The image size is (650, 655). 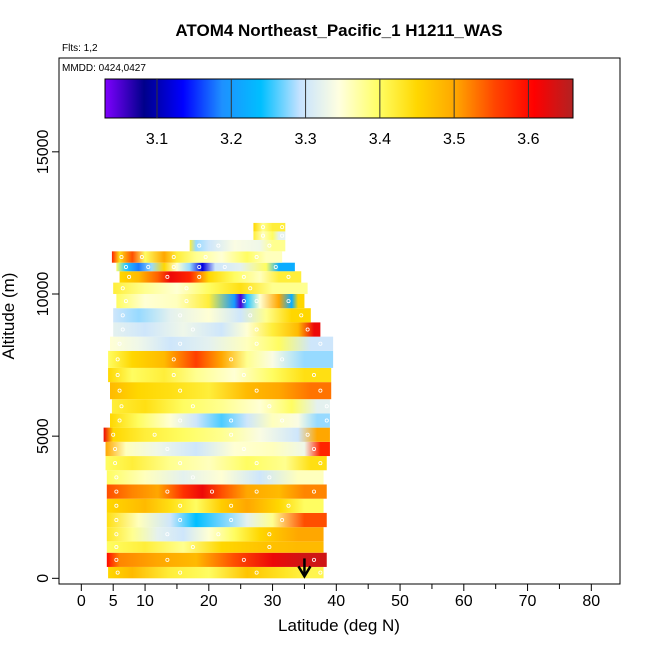 I want to click on y-axis-label: Altitude (m), so click(x=9, y=316).